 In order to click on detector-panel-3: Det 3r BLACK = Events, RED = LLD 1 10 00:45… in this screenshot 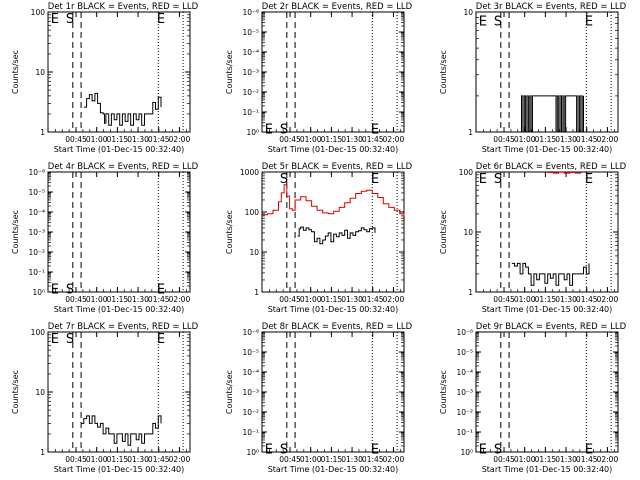, I will do `click(533, 78)`.